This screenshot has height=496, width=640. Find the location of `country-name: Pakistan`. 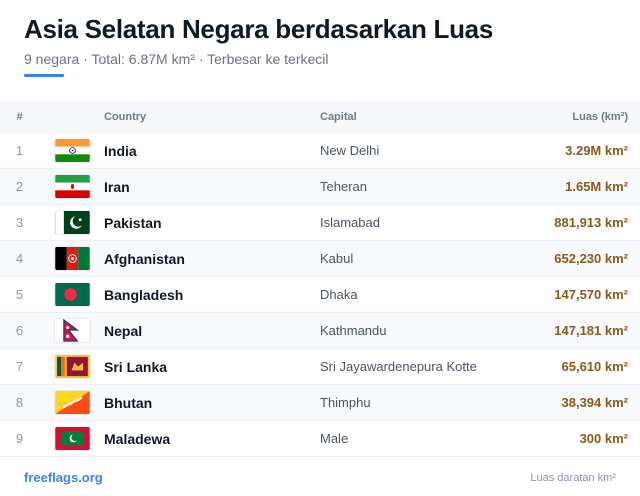

country-name: Pakistan is located at coordinates (133, 222).